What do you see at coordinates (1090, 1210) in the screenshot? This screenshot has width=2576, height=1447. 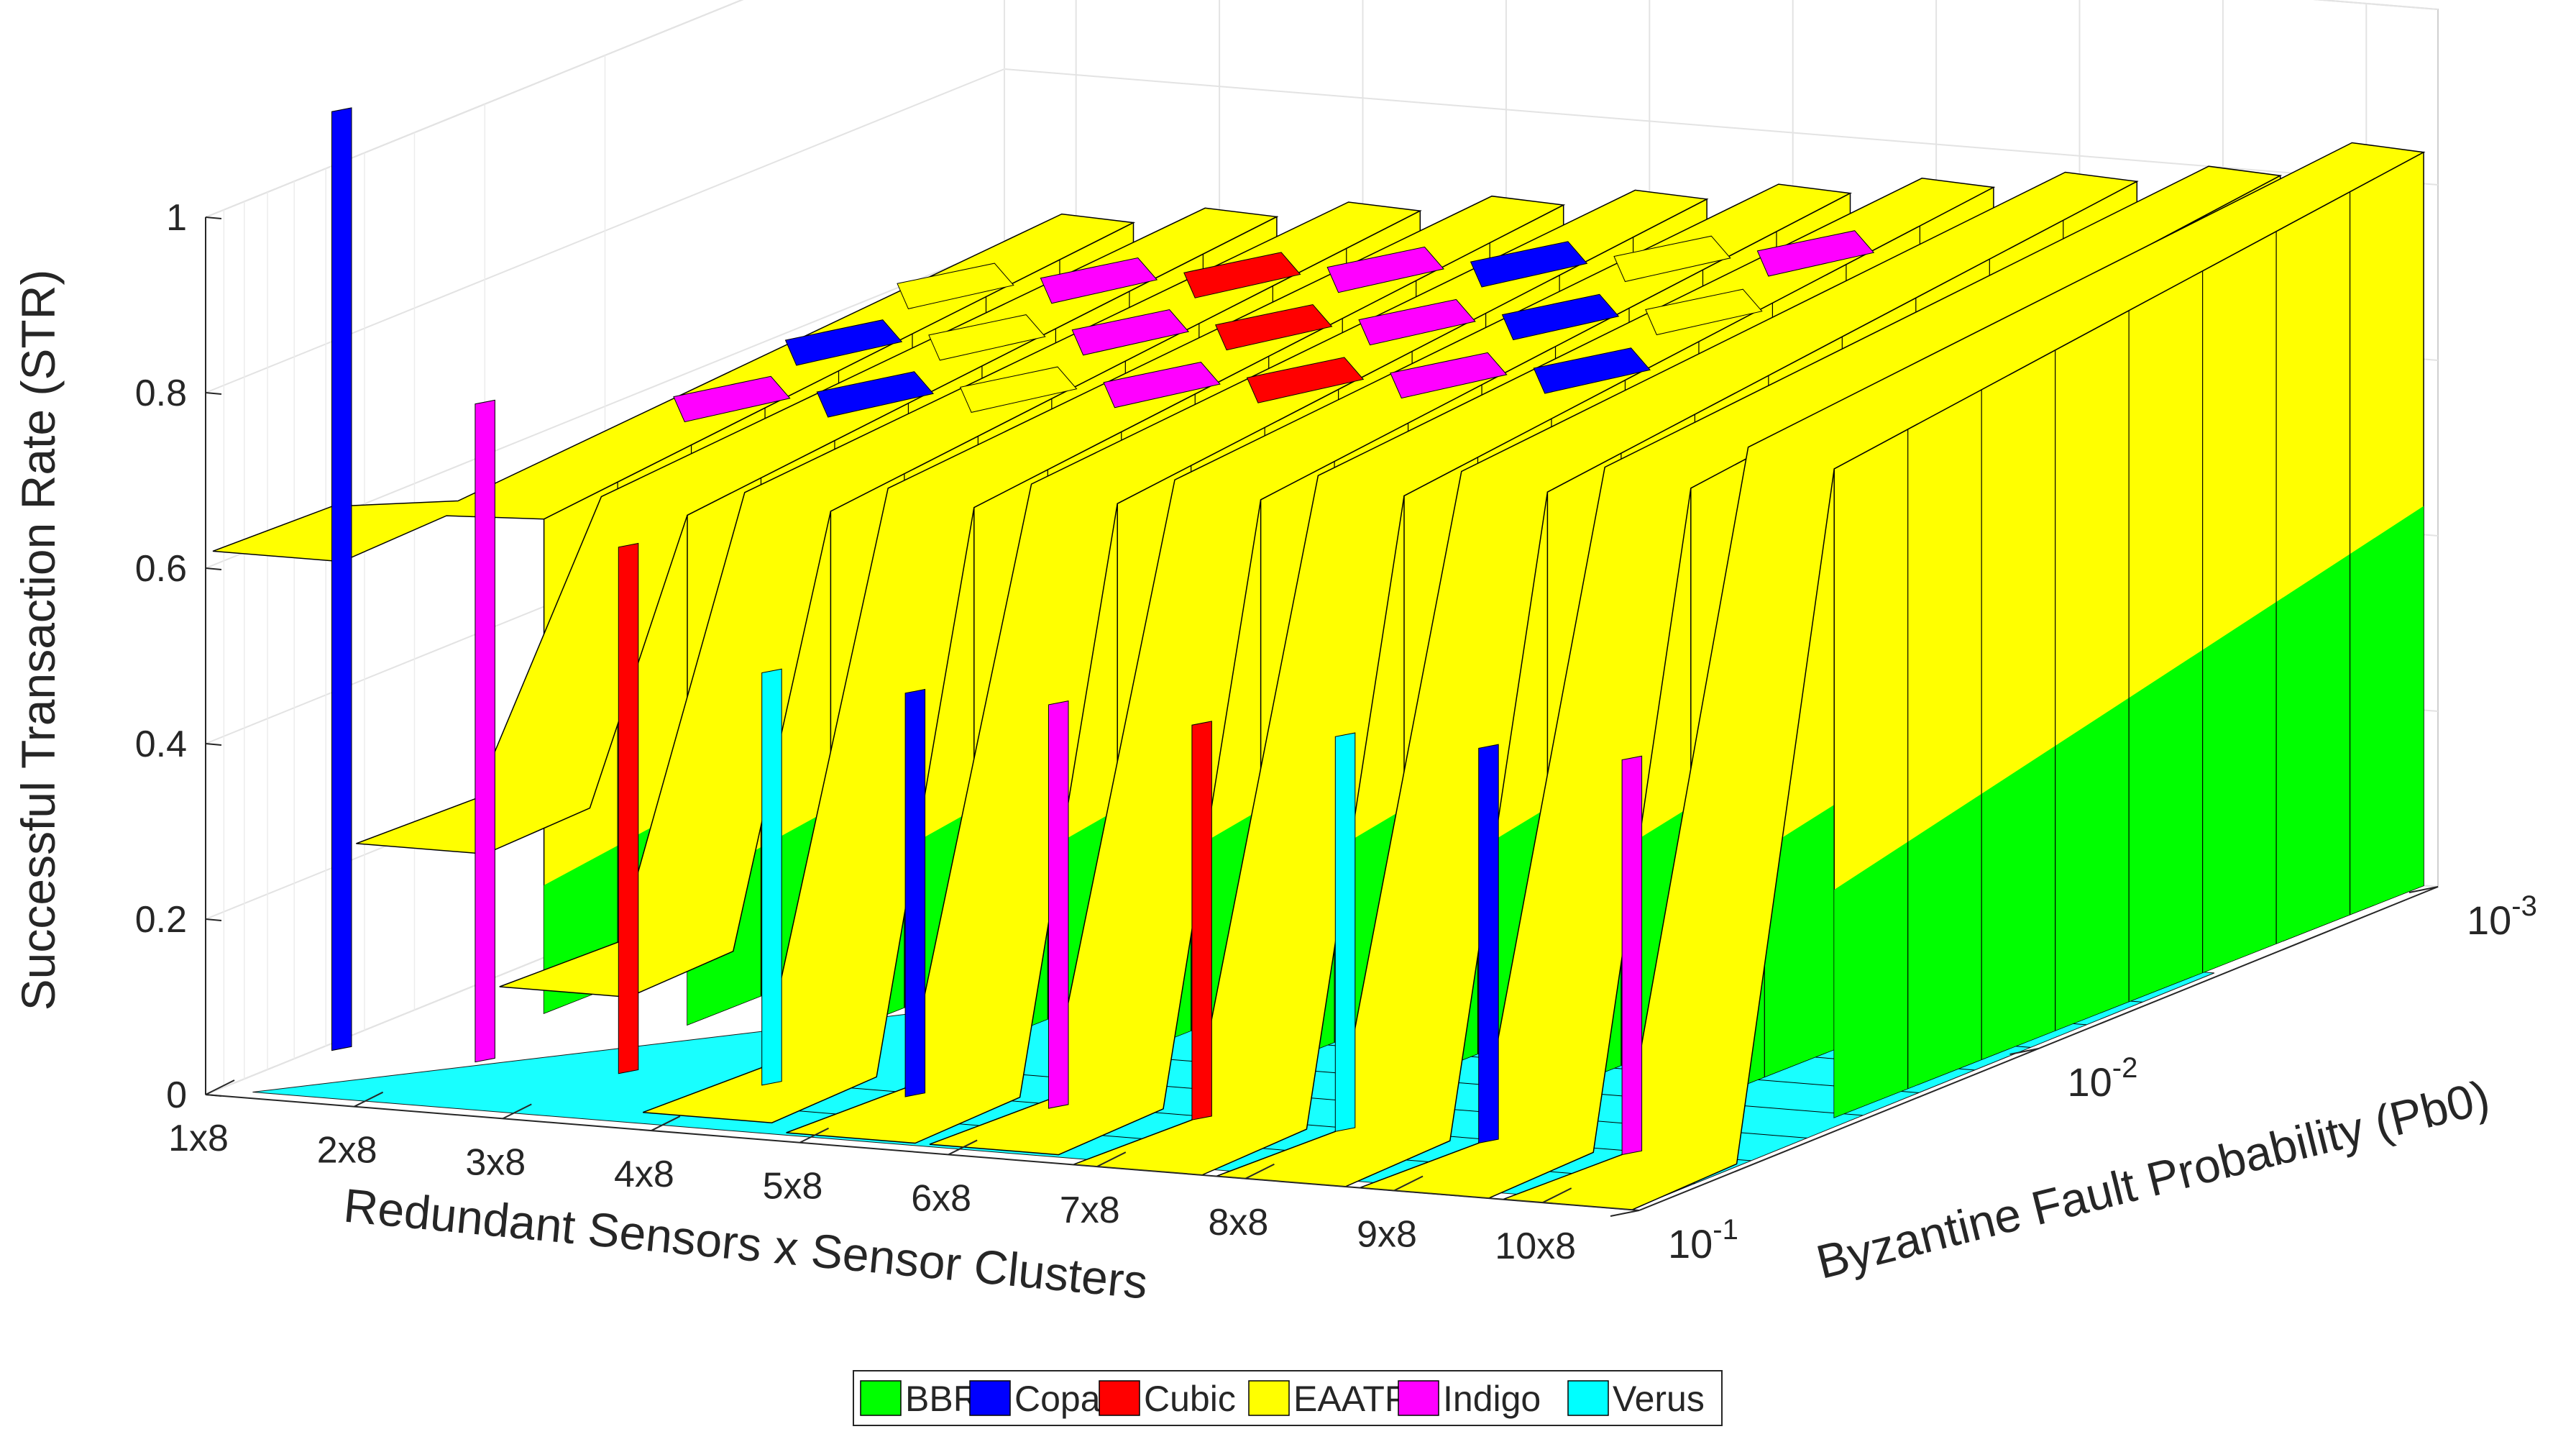 I see `x-tick-label: 7x8` at bounding box center [1090, 1210].